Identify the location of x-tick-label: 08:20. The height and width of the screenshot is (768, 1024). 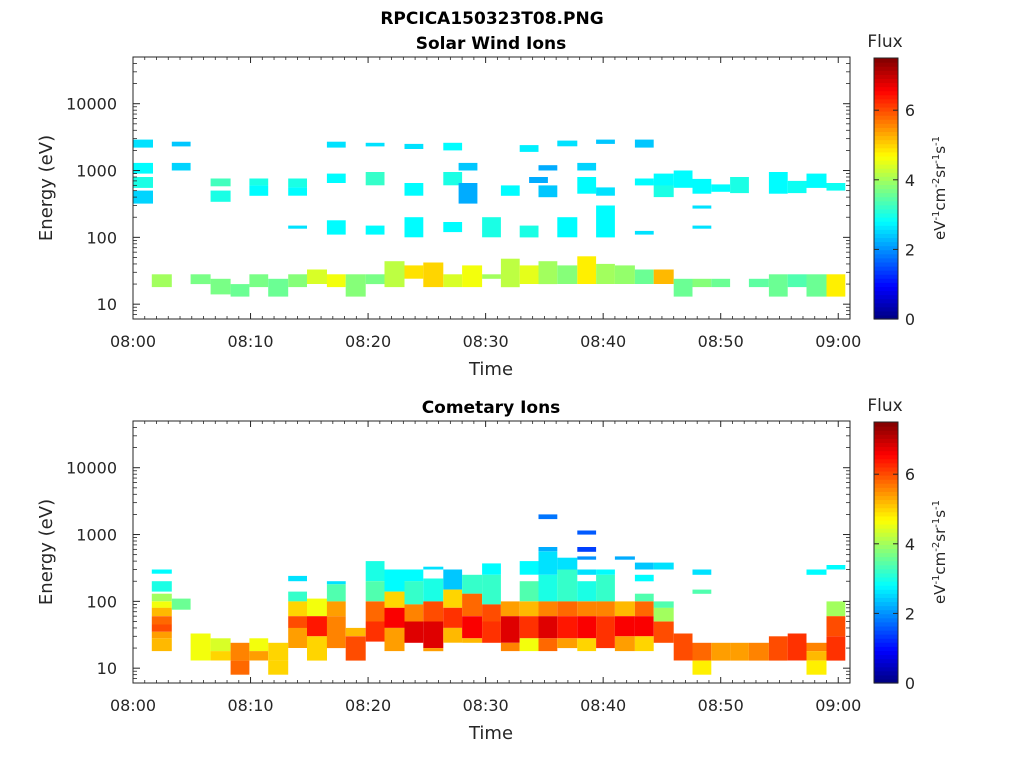
(368, 341).